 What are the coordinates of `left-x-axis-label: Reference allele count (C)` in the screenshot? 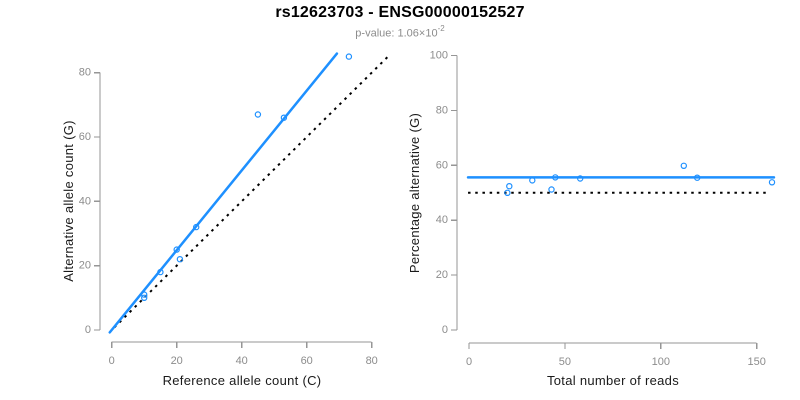 It's located at (242, 380).